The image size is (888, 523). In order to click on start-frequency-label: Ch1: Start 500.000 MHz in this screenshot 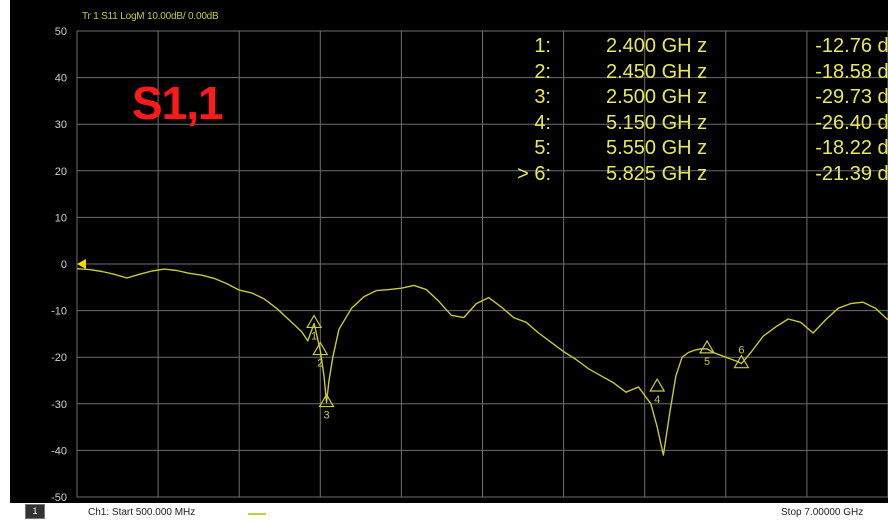, I will do `click(142, 512)`.